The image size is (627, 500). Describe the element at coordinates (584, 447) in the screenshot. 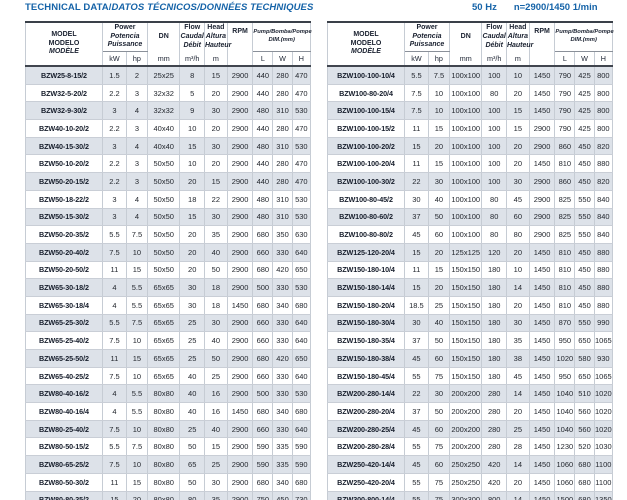

I see `cell-value: 520` at that location.